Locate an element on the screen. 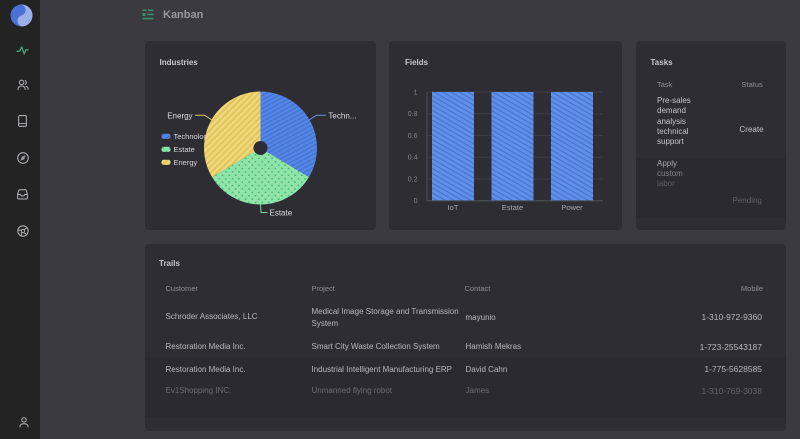 This screenshot has height=439, width=800. svg-text: Technology is located at coordinates (192, 136).